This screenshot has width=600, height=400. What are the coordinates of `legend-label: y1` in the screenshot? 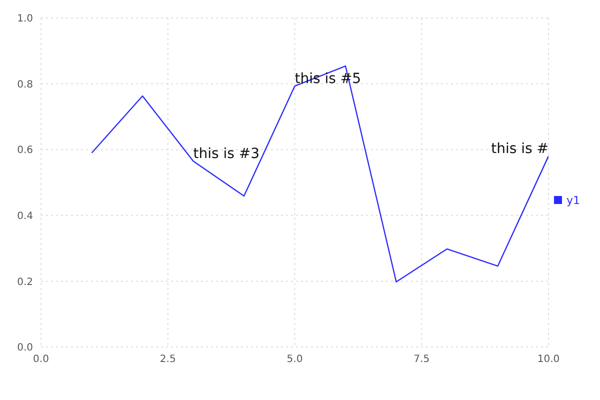 It's located at (573, 200).